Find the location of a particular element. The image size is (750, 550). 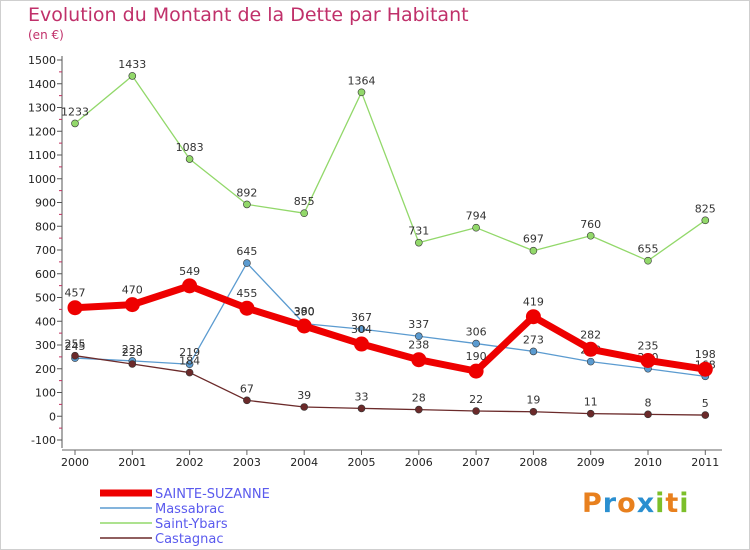

logo-letter: x is located at coordinates (646, 503).